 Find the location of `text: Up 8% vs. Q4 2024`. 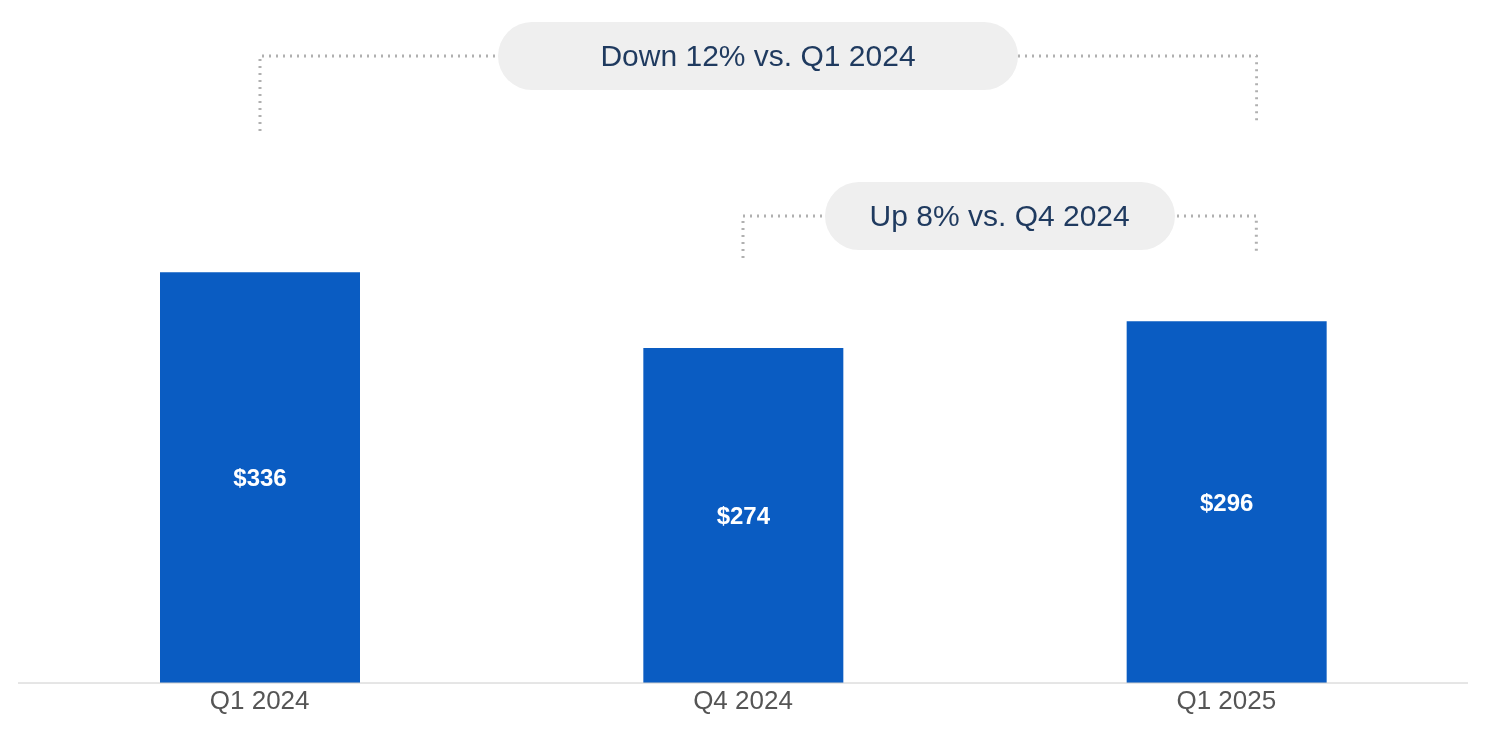

text: Up 8% vs. Q4 2024 is located at coordinates (999, 215).